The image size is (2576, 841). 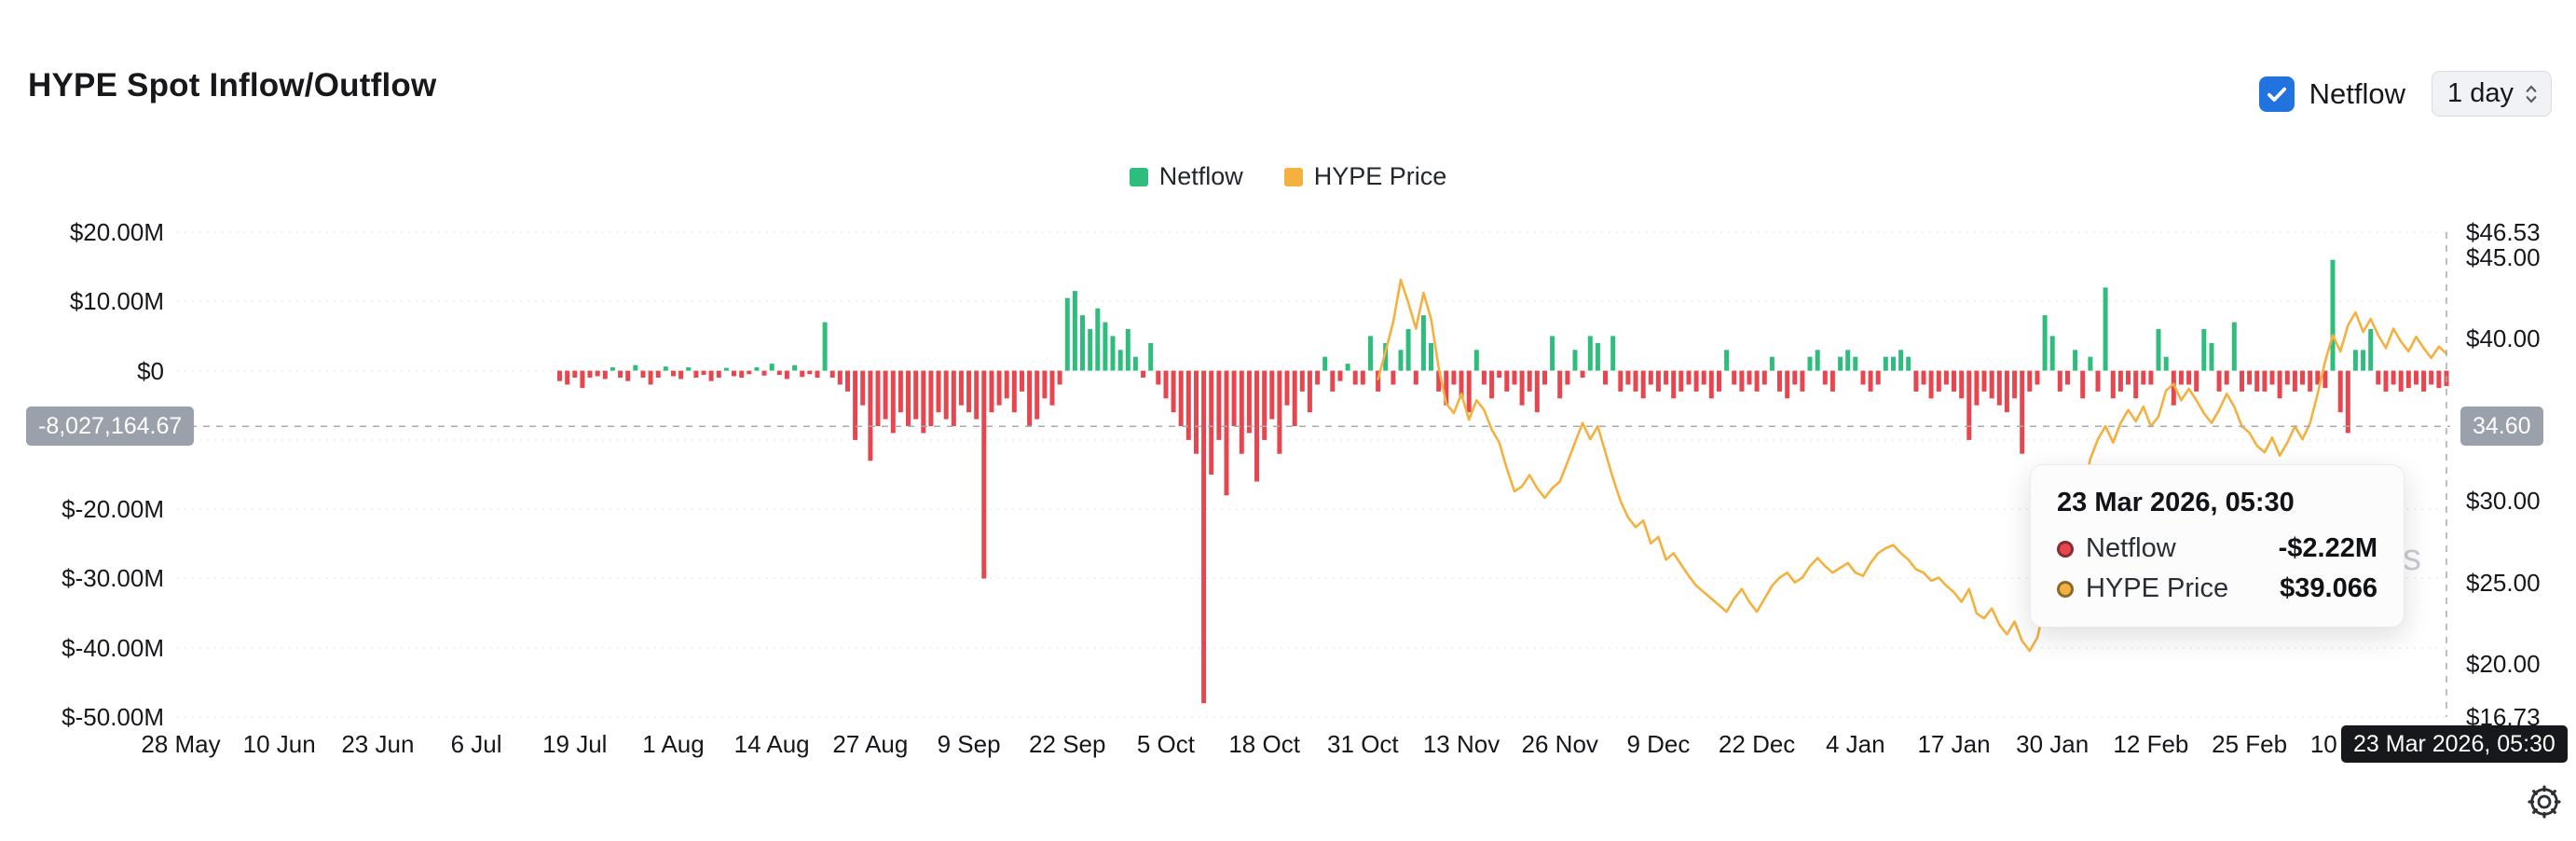 I want to click on netflow-checkbox, so click(x=2276, y=94).